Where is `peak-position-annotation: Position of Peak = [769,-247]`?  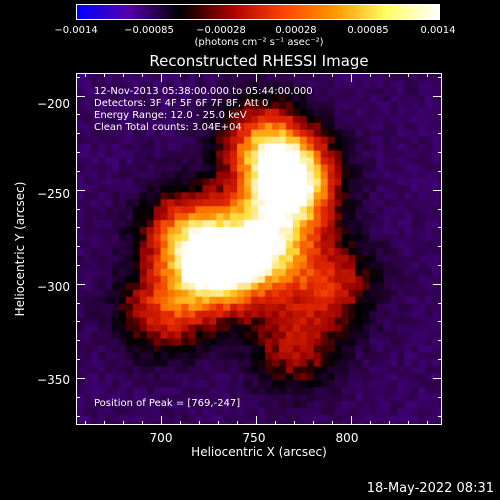
peak-position-annotation: Position of Peak = [769,-247] is located at coordinates (167, 403).